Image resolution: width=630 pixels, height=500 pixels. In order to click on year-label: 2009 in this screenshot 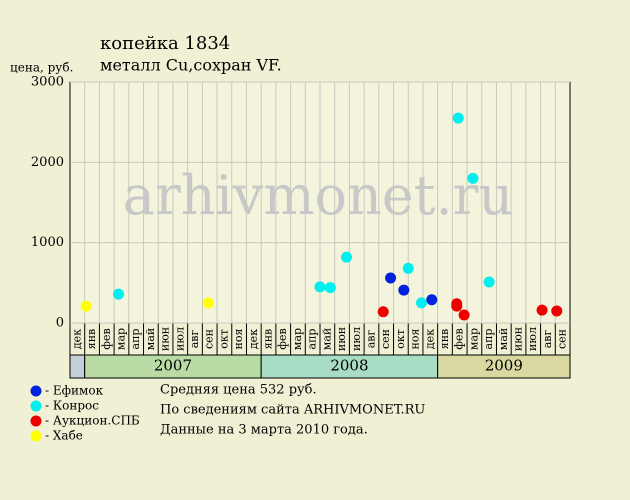, I will do `click(504, 366)`.